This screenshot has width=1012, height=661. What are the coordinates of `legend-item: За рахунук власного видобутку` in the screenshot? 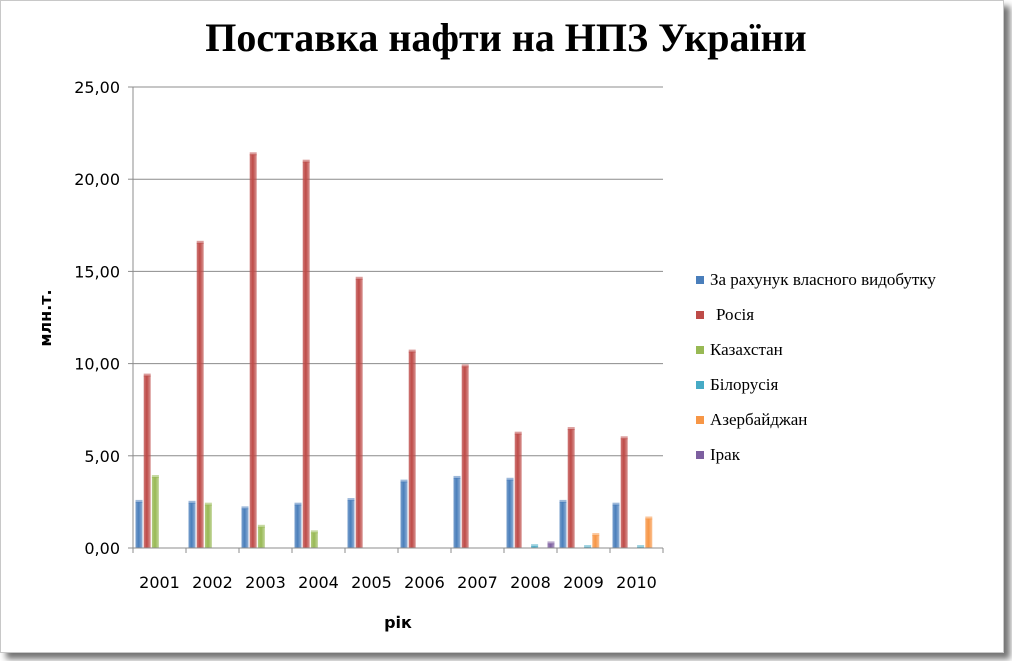 It's located at (816, 279).